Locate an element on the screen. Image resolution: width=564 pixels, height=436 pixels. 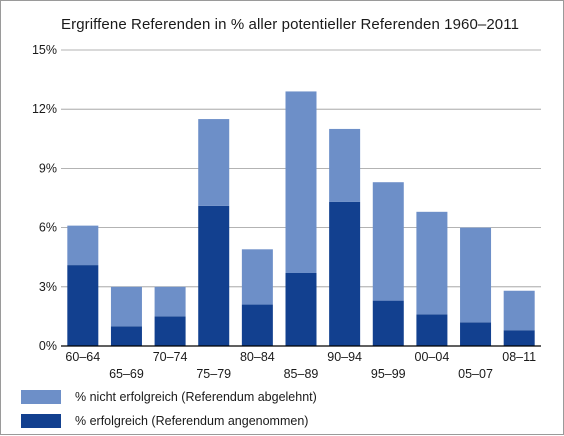
x-tick-label-2: 70–74 is located at coordinates (170, 357).